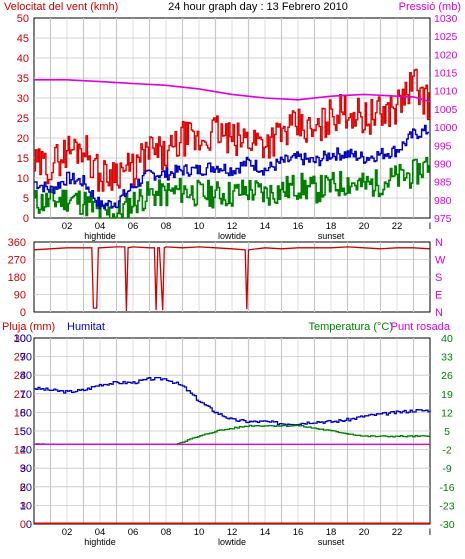 This screenshot has height=559, width=465. I want to click on wind-x-tick-label: 22, so click(397, 226).